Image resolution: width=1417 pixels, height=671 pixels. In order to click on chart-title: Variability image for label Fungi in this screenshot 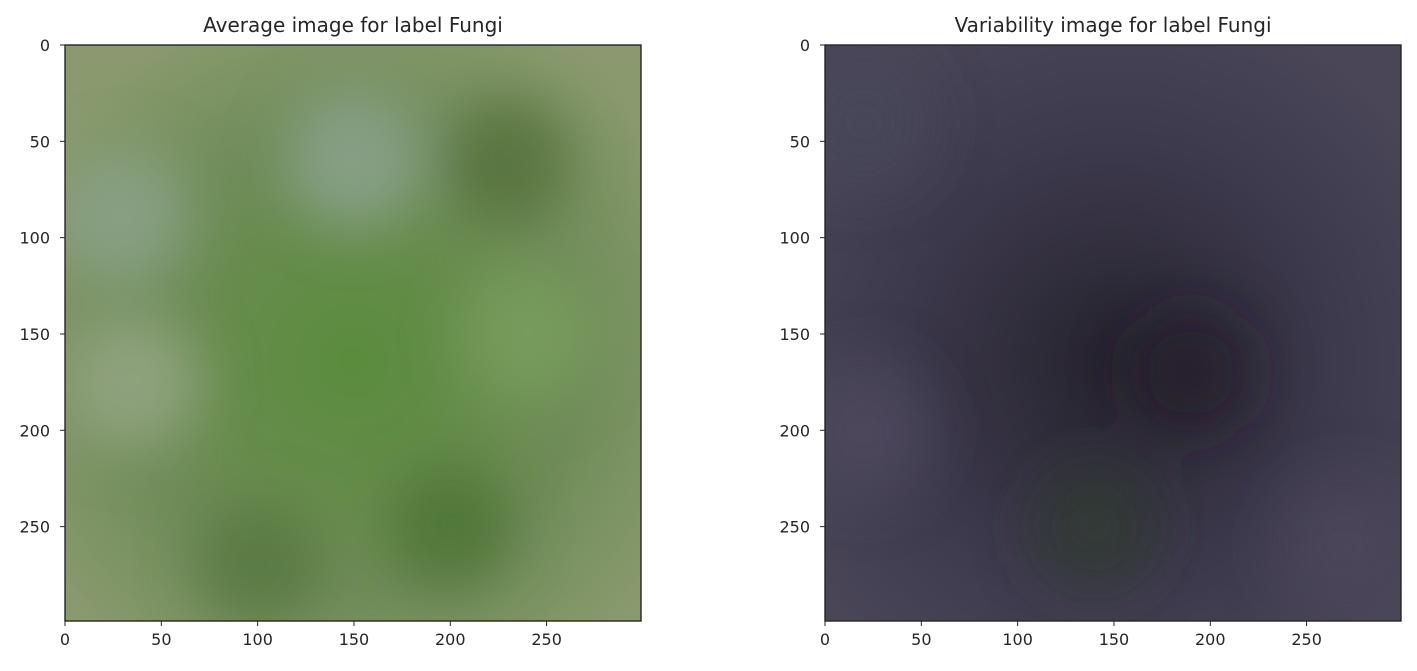, I will do `click(1112, 25)`.